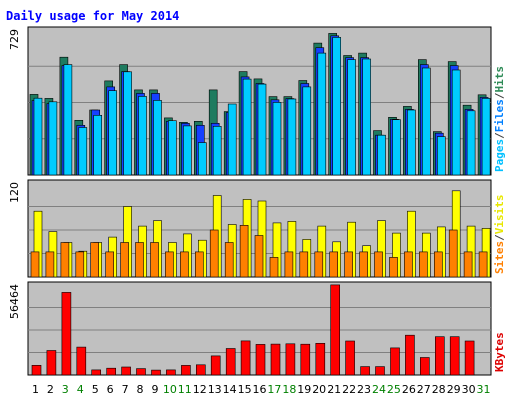  Describe the element at coordinates (409, 389) in the screenshot. I see `x-tick-label: 26` at that location.